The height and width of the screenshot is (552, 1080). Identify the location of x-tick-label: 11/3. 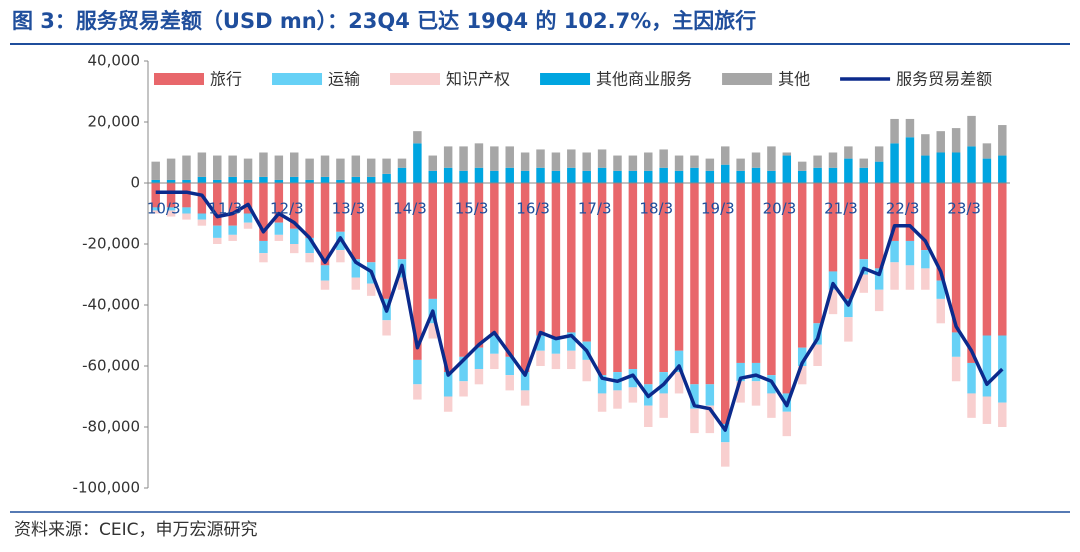
(225, 209).